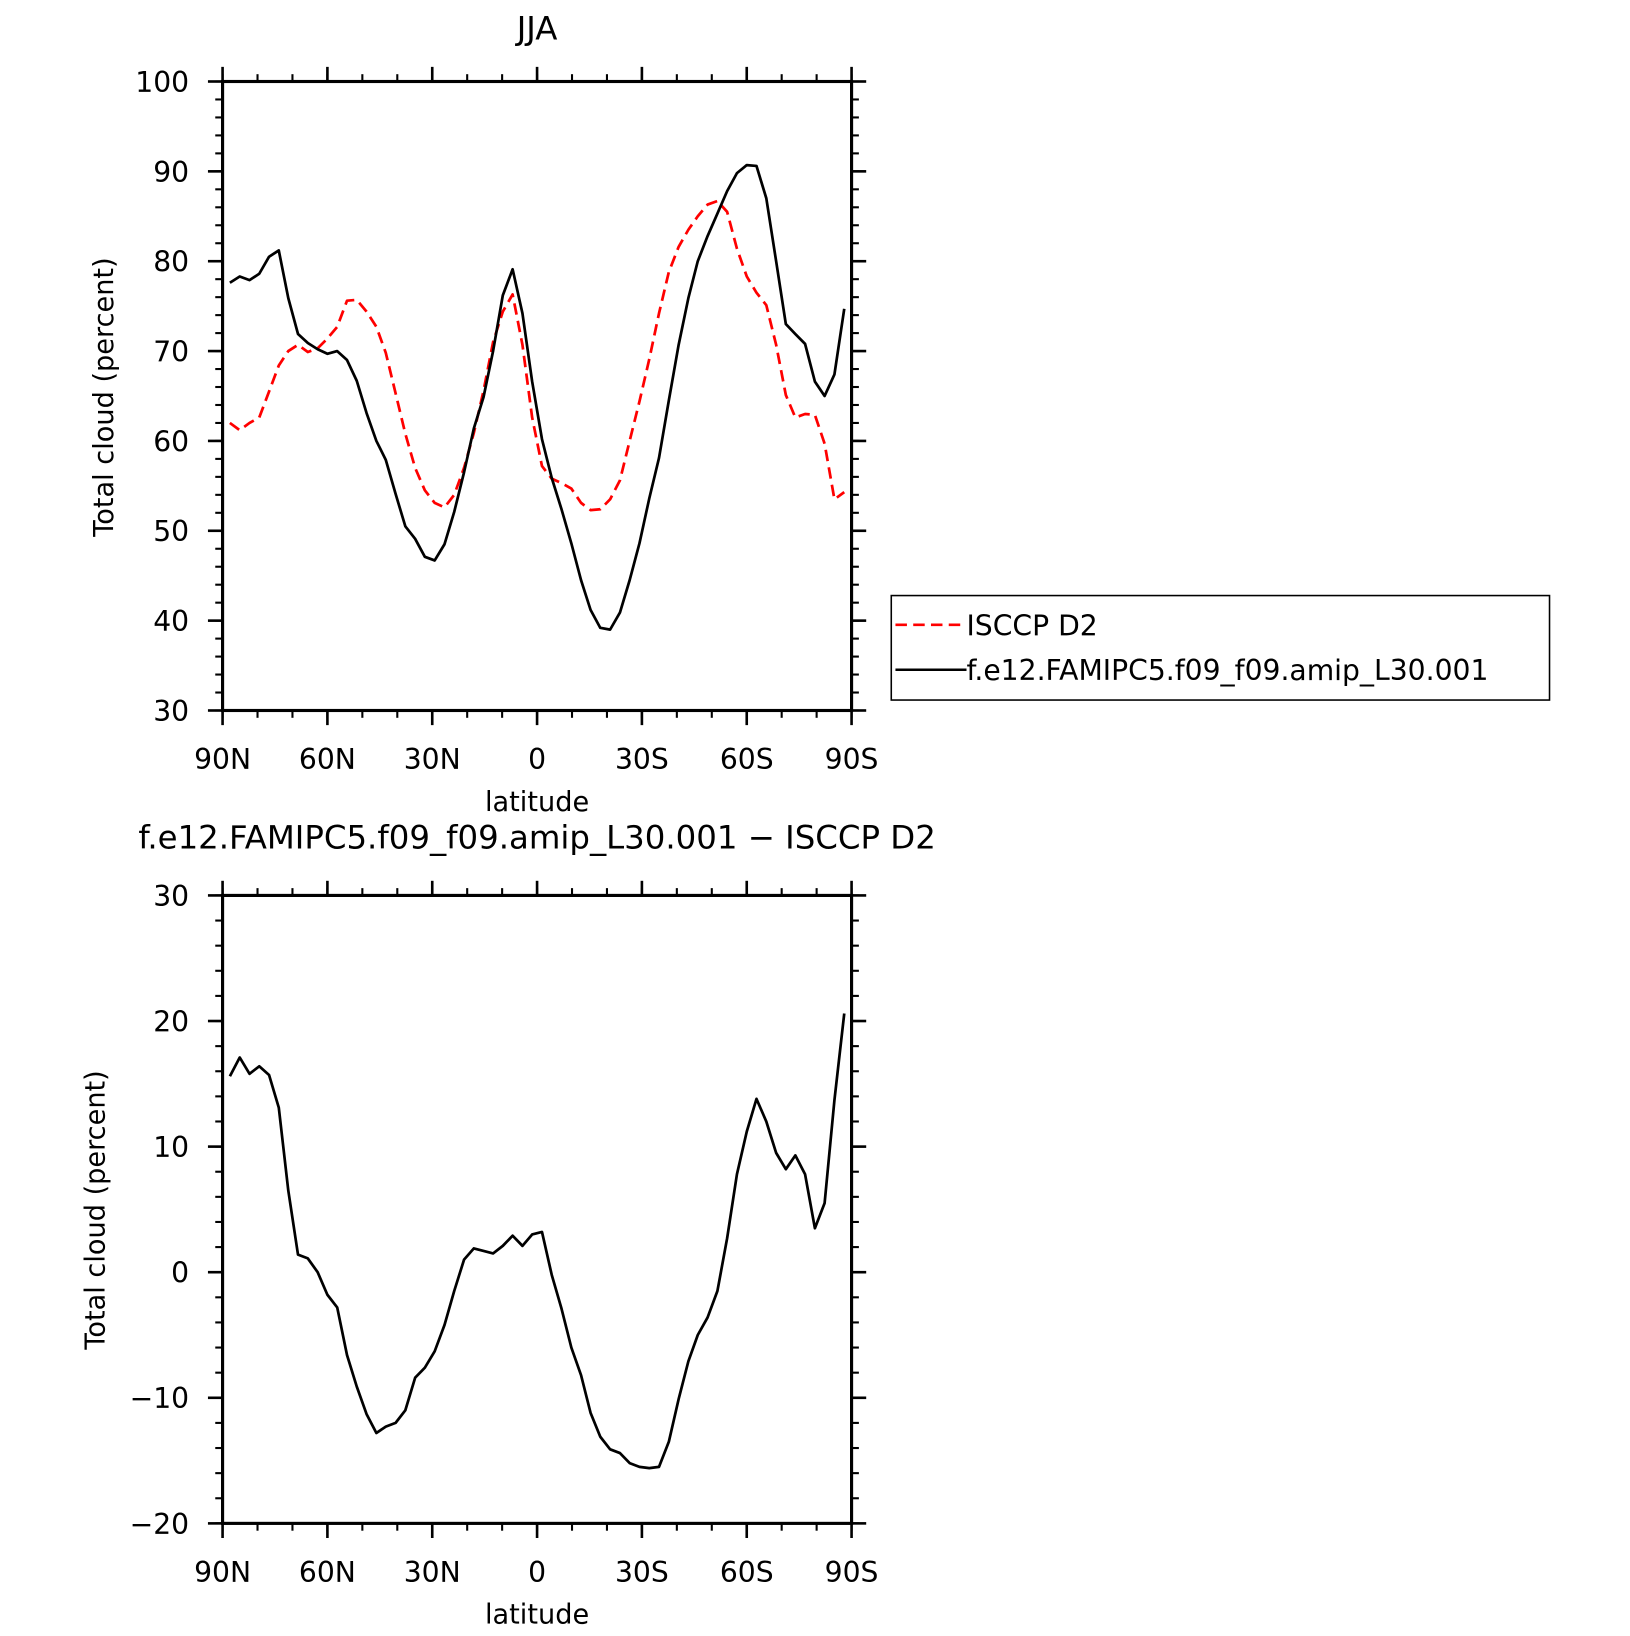  I want to click on top-y-tick-label: 50, so click(171, 531).